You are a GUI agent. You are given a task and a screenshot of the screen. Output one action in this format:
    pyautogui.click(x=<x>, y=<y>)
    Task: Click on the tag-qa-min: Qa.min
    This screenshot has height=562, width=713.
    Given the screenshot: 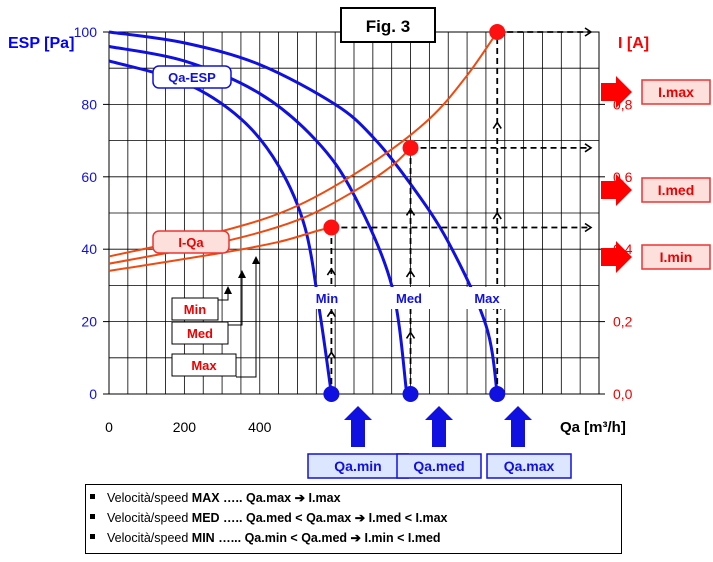 What is the action you would take?
    pyautogui.click(x=357, y=466)
    